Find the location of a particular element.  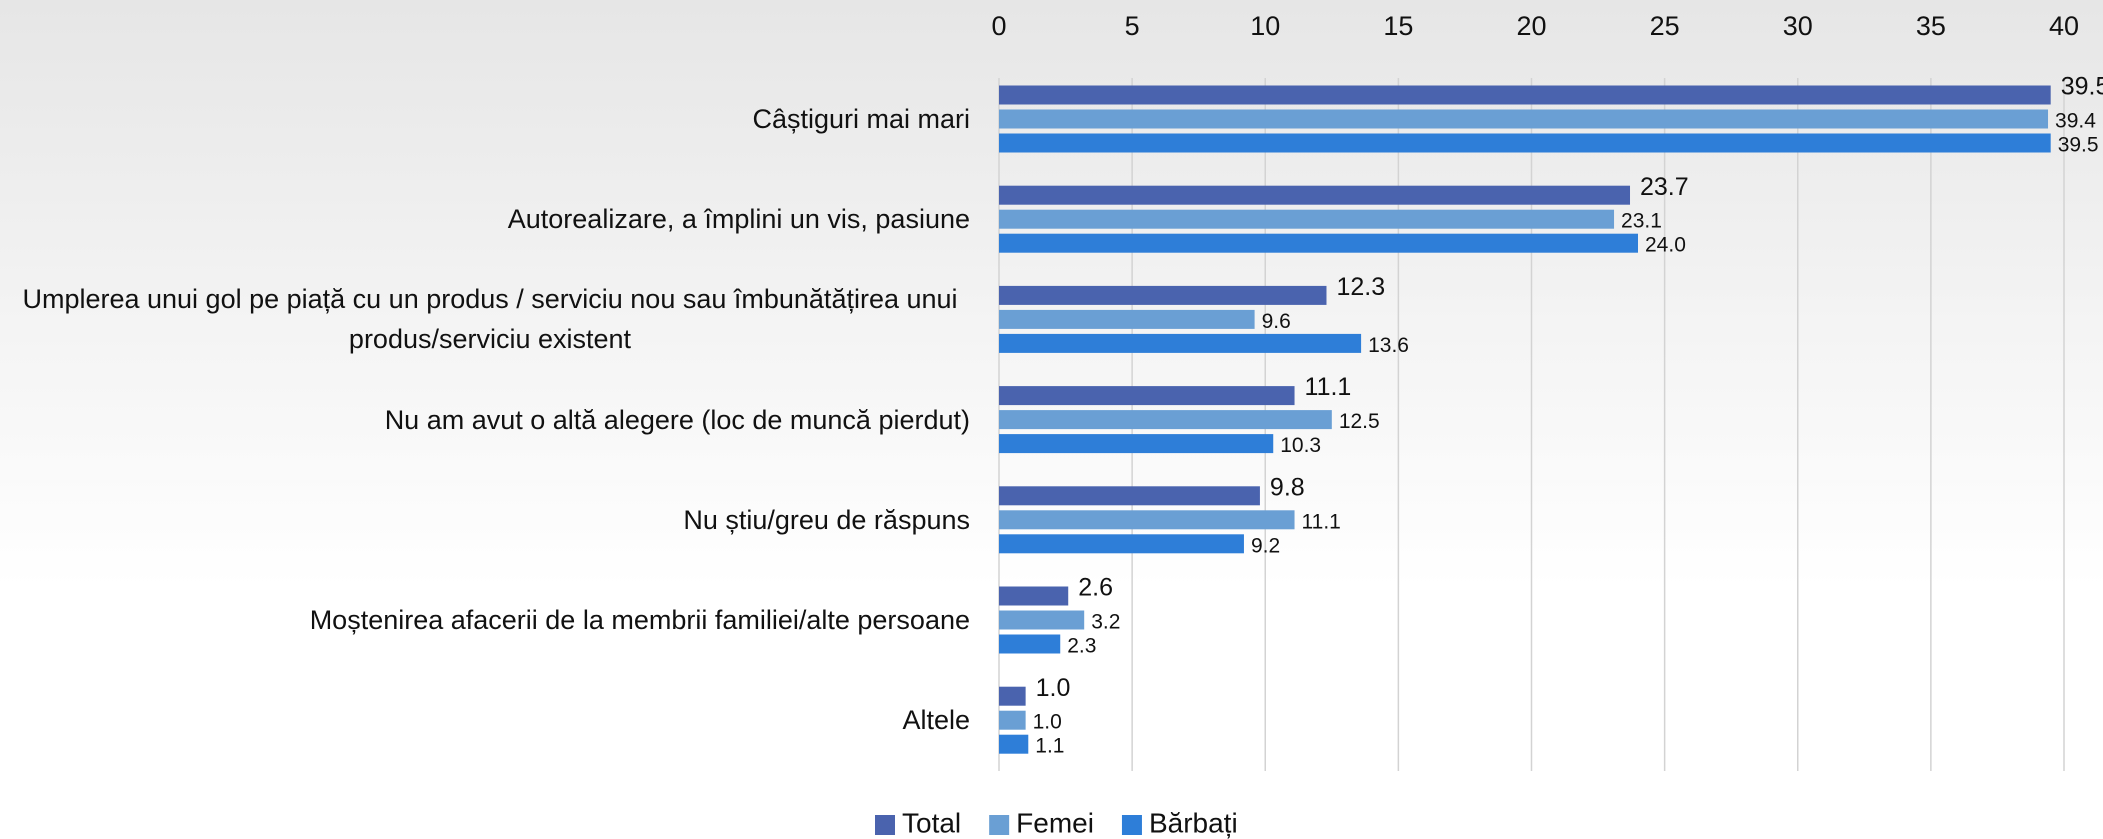

x-tick-label: 40 is located at coordinates (2064, 26).